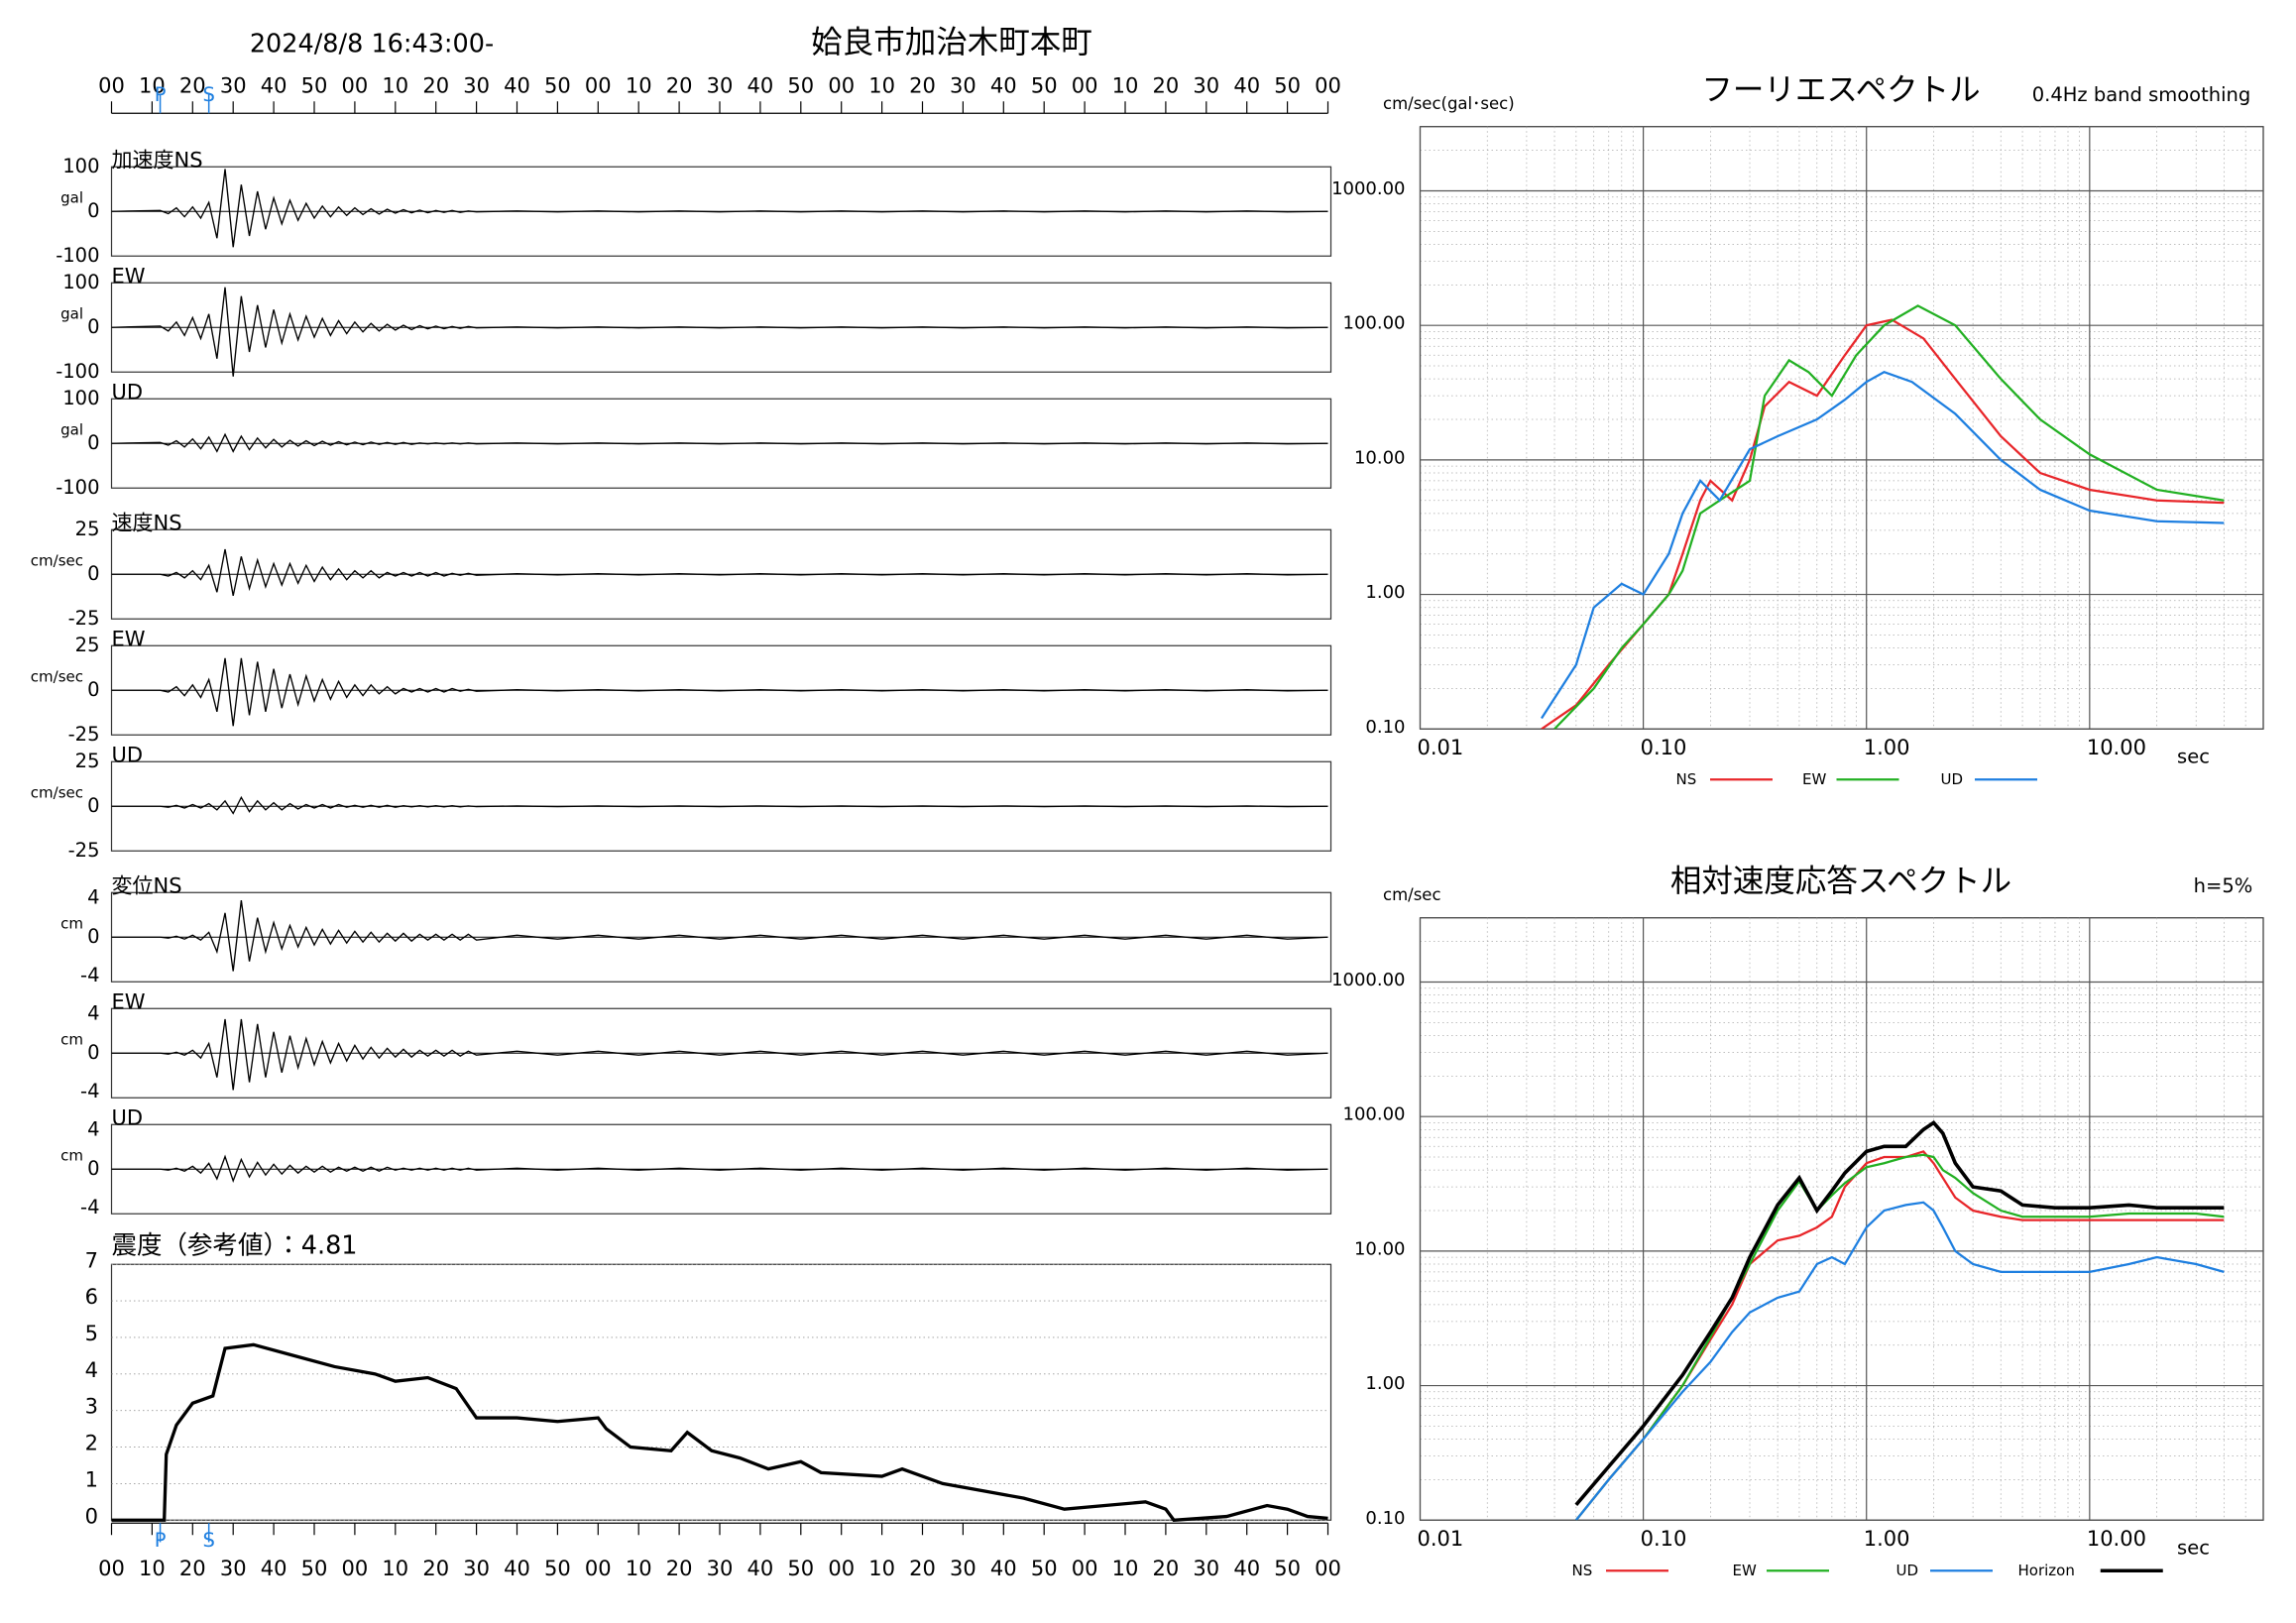  I want to click on legend-label: Horizon, so click(2047, 1570).